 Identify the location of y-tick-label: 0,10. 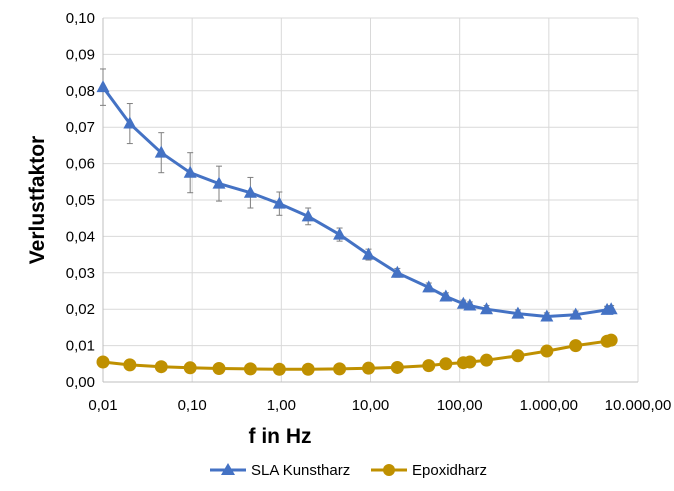
(80, 18).